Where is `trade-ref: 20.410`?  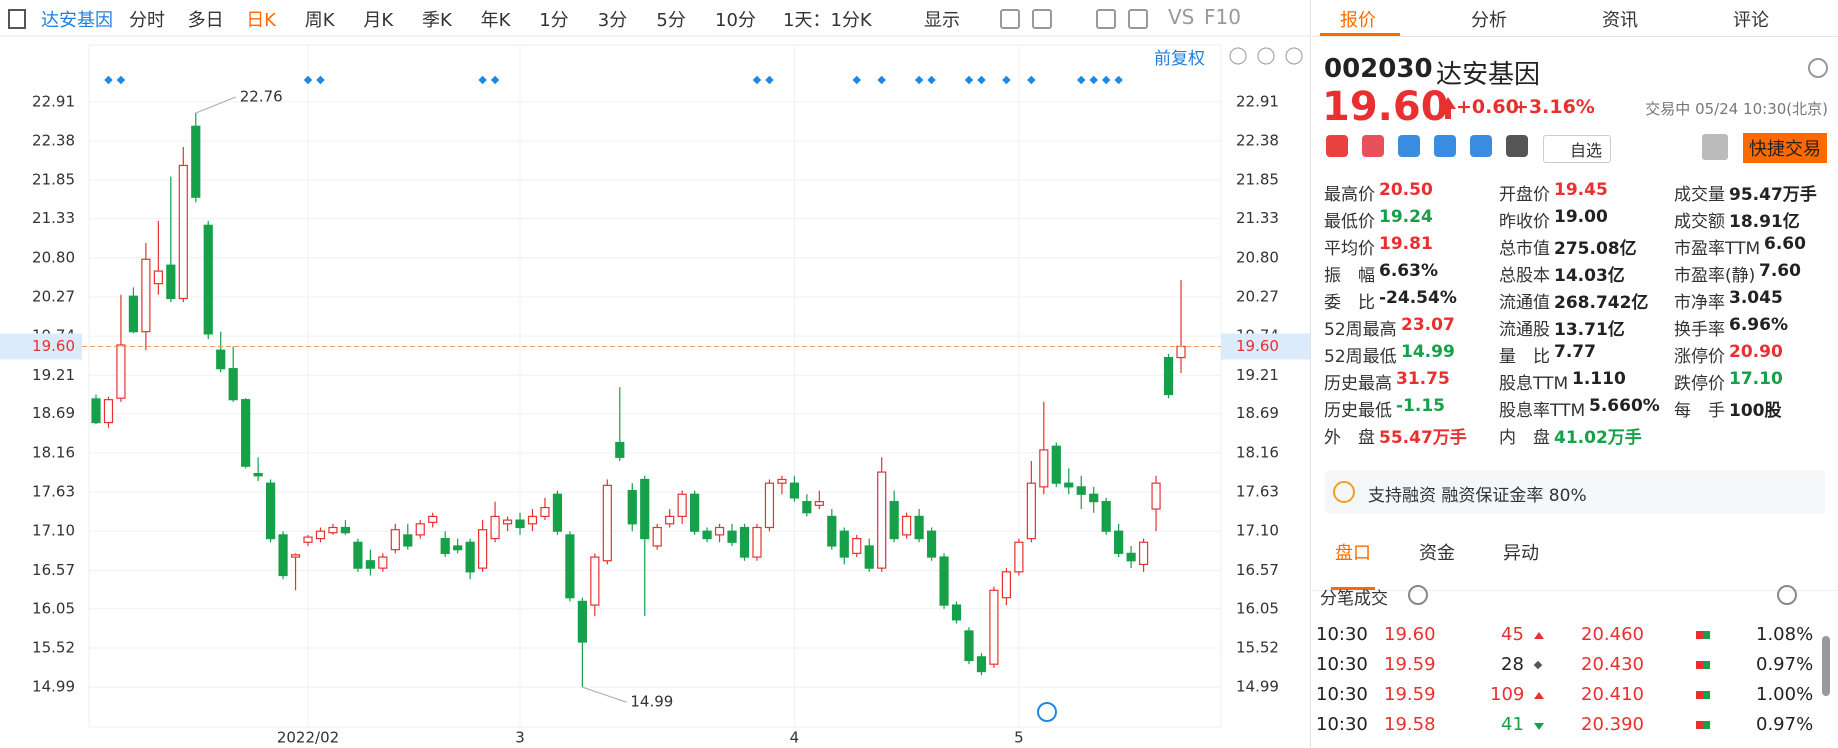 trade-ref: 20.410 is located at coordinates (1612, 694).